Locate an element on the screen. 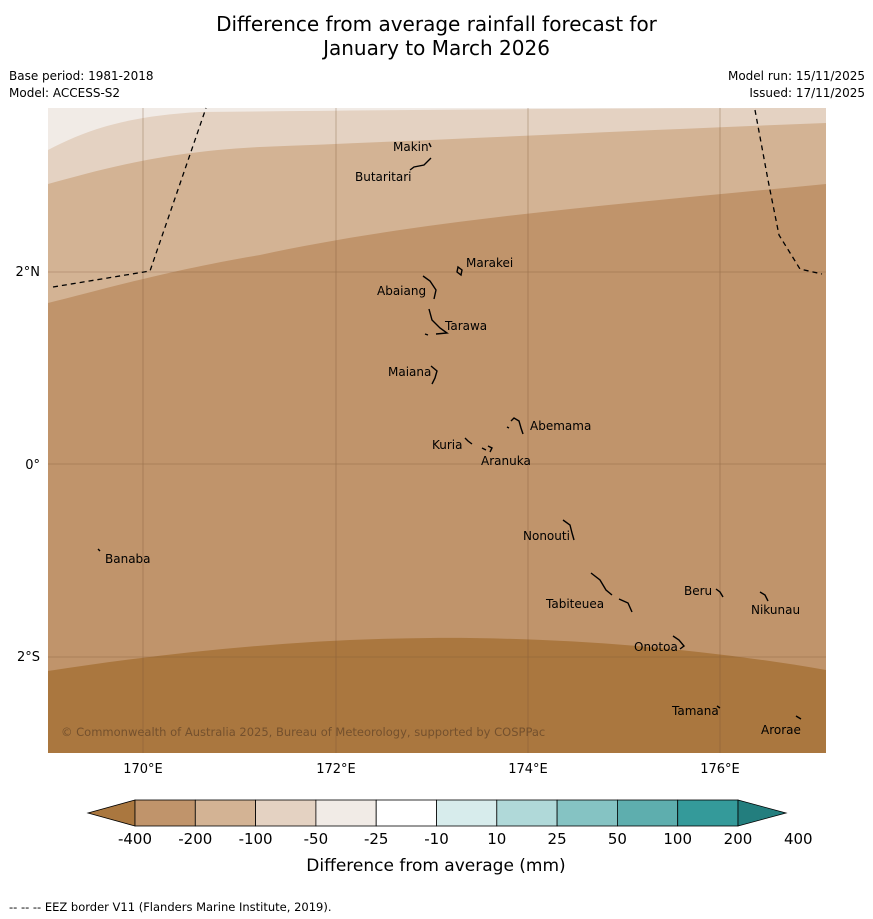  island-label-butaritari: Butaritari is located at coordinates (383, 177).